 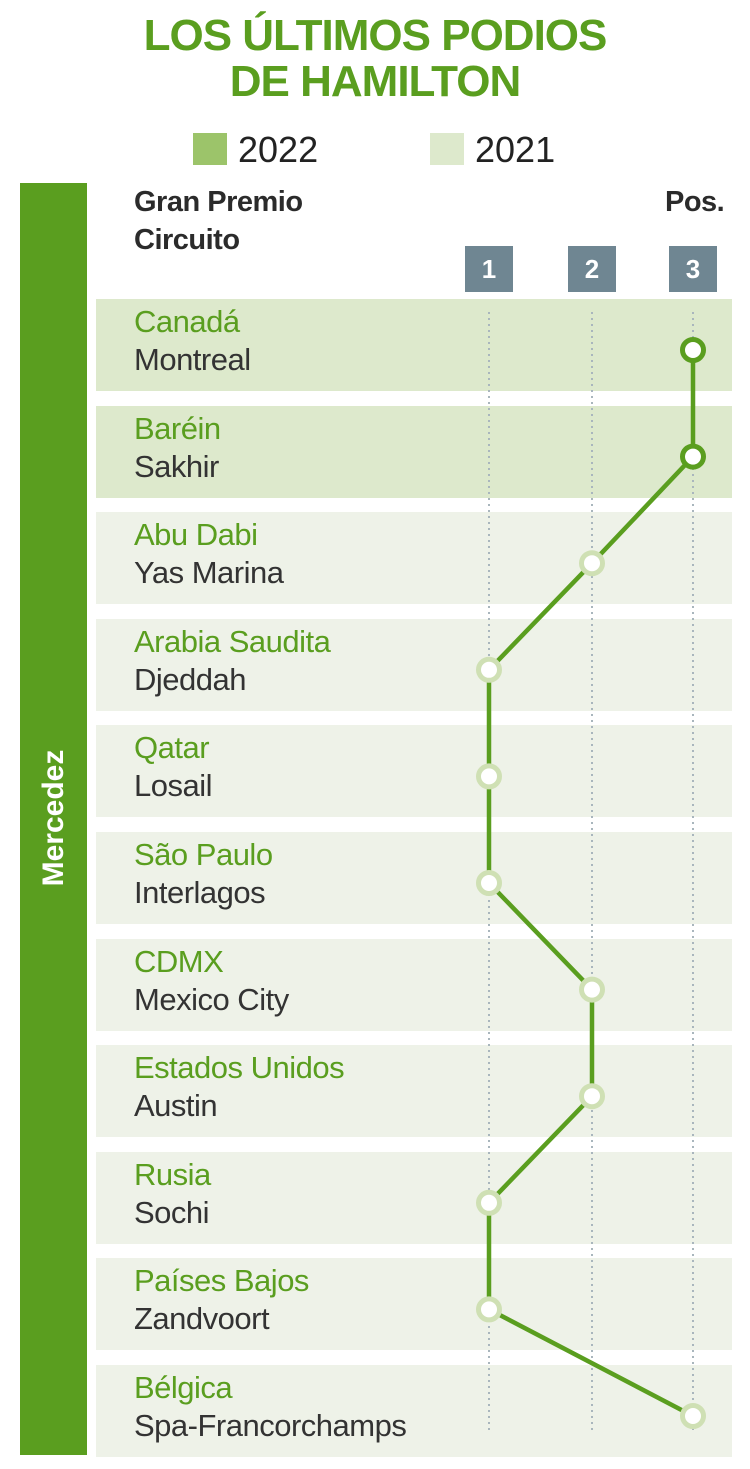 What do you see at coordinates (239, 1068) in the screenshot?
I see `row-gran-premio: Estados Unidos` at bounding box center [239, 1068].